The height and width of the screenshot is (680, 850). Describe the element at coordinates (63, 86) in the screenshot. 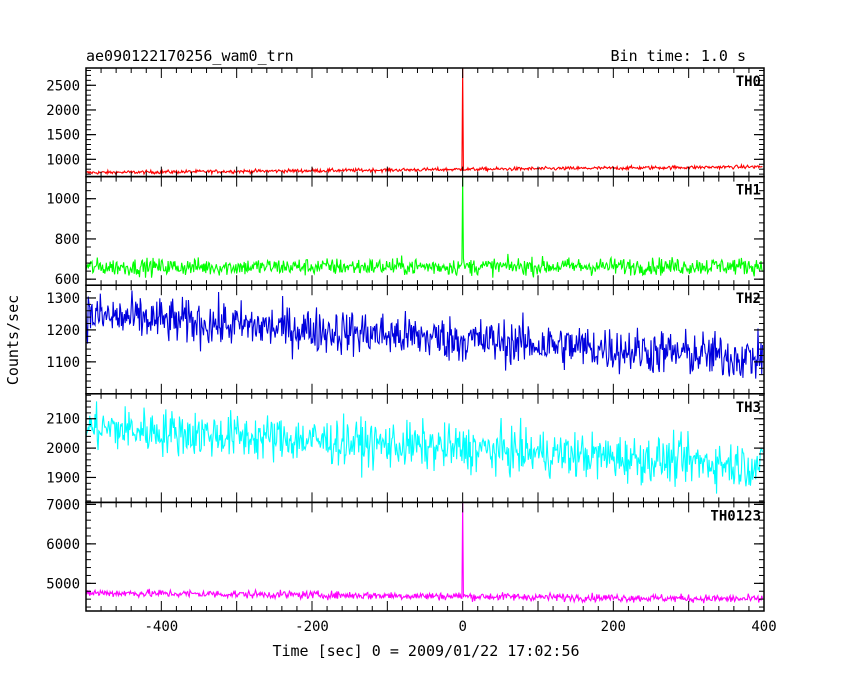

I see `y-tick-label: 2500` at that location.